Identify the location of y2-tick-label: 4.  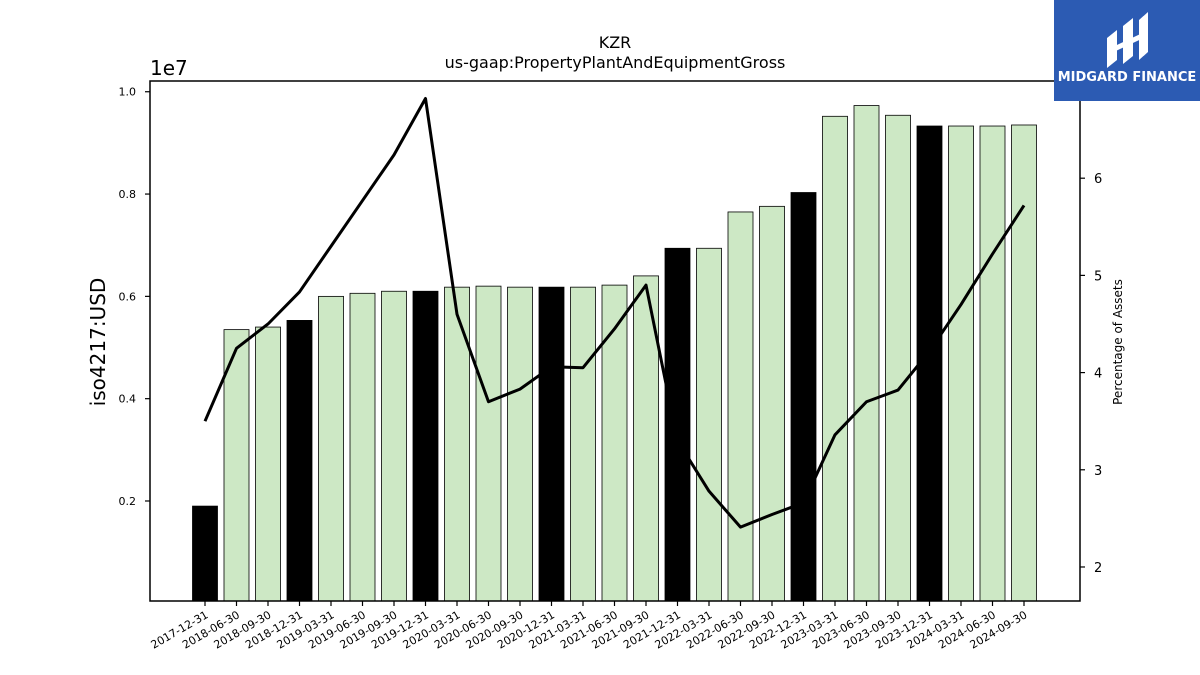
(1098, 374).